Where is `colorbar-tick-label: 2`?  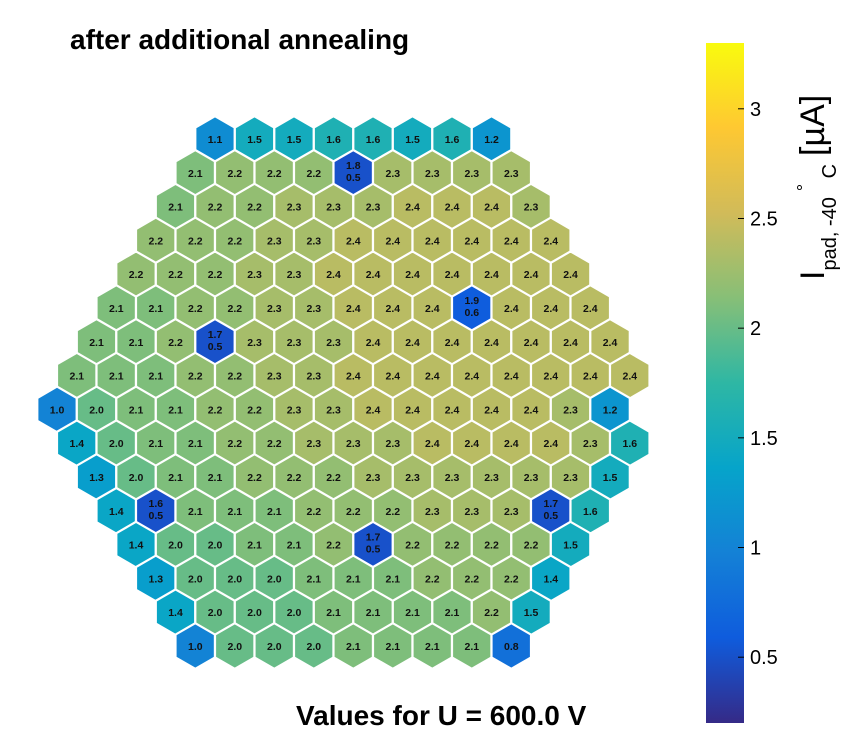 colorbar-tick-label: 2 is located at coordinates (755, 329).